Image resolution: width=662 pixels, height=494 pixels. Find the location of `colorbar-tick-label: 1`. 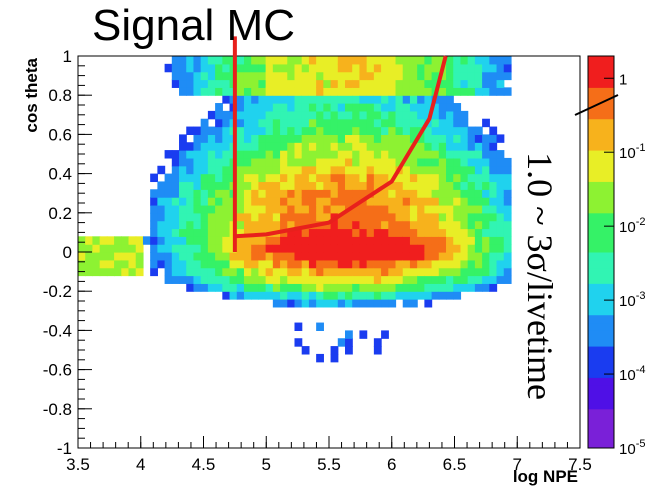

colorbar-tick-label: 1 is located at coordinates (623, 79).